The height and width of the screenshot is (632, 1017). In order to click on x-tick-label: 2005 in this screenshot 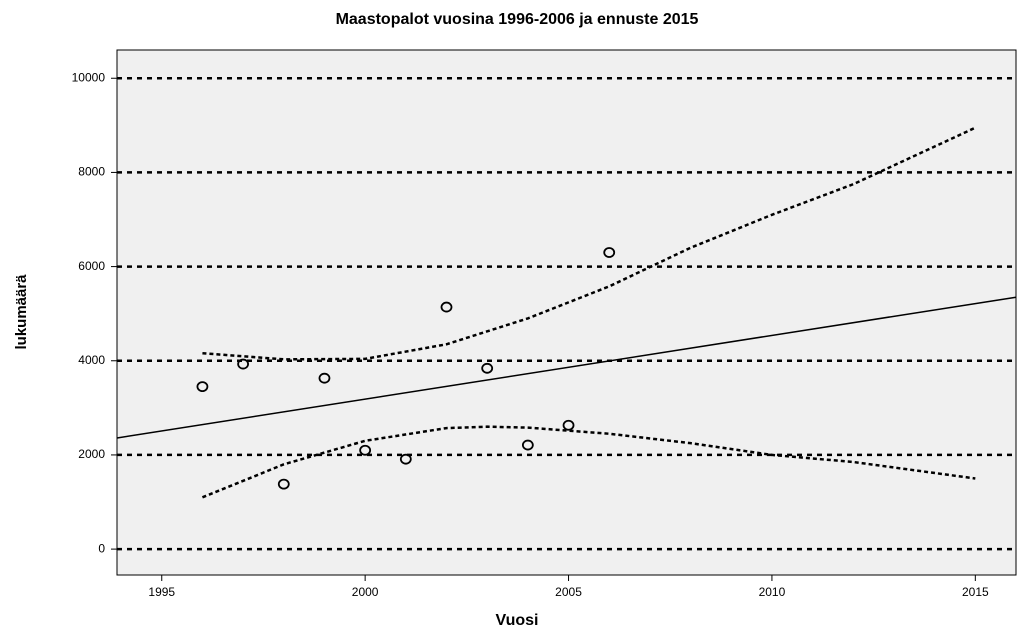, I will do `click(568, 592)`.